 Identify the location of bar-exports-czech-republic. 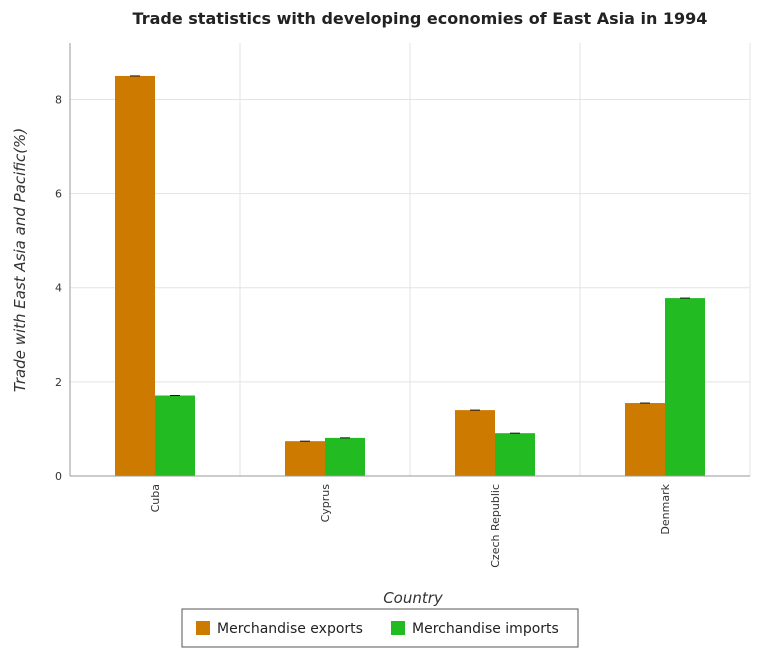
(475, 443).